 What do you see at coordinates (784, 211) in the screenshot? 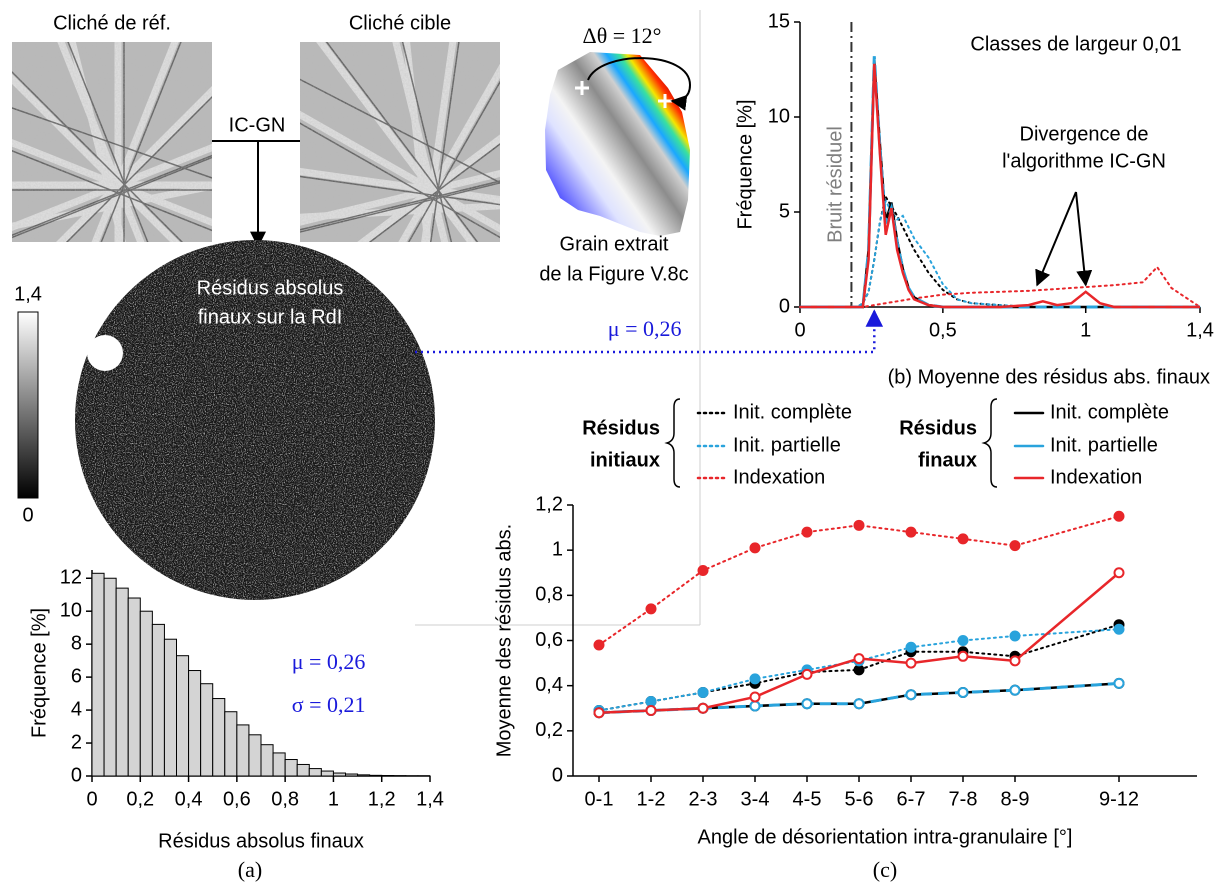
I see `y-tick-label: 5` at bounding box center [784, 211].